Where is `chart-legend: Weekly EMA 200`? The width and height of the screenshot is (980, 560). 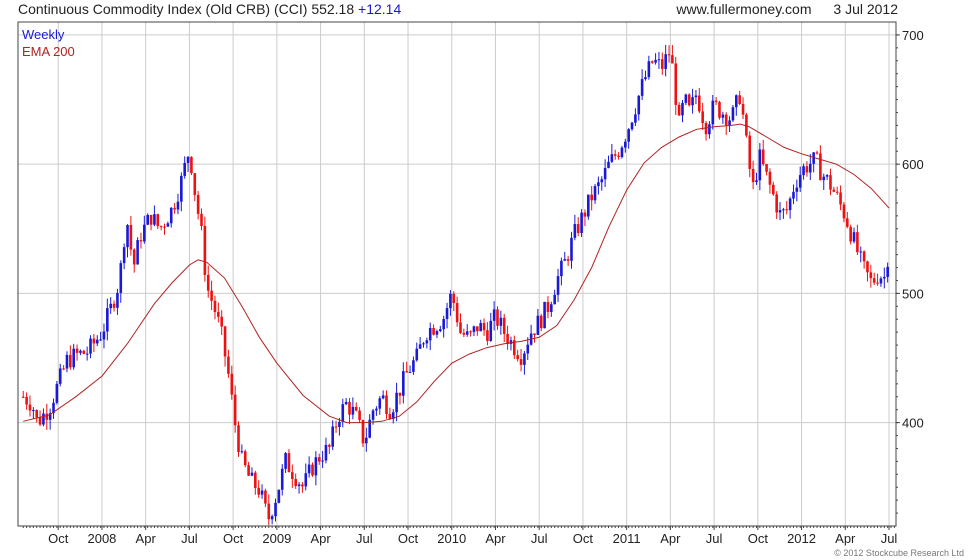 chart-legend: Weekly EMA 200 is located at coordinates (48, 43).